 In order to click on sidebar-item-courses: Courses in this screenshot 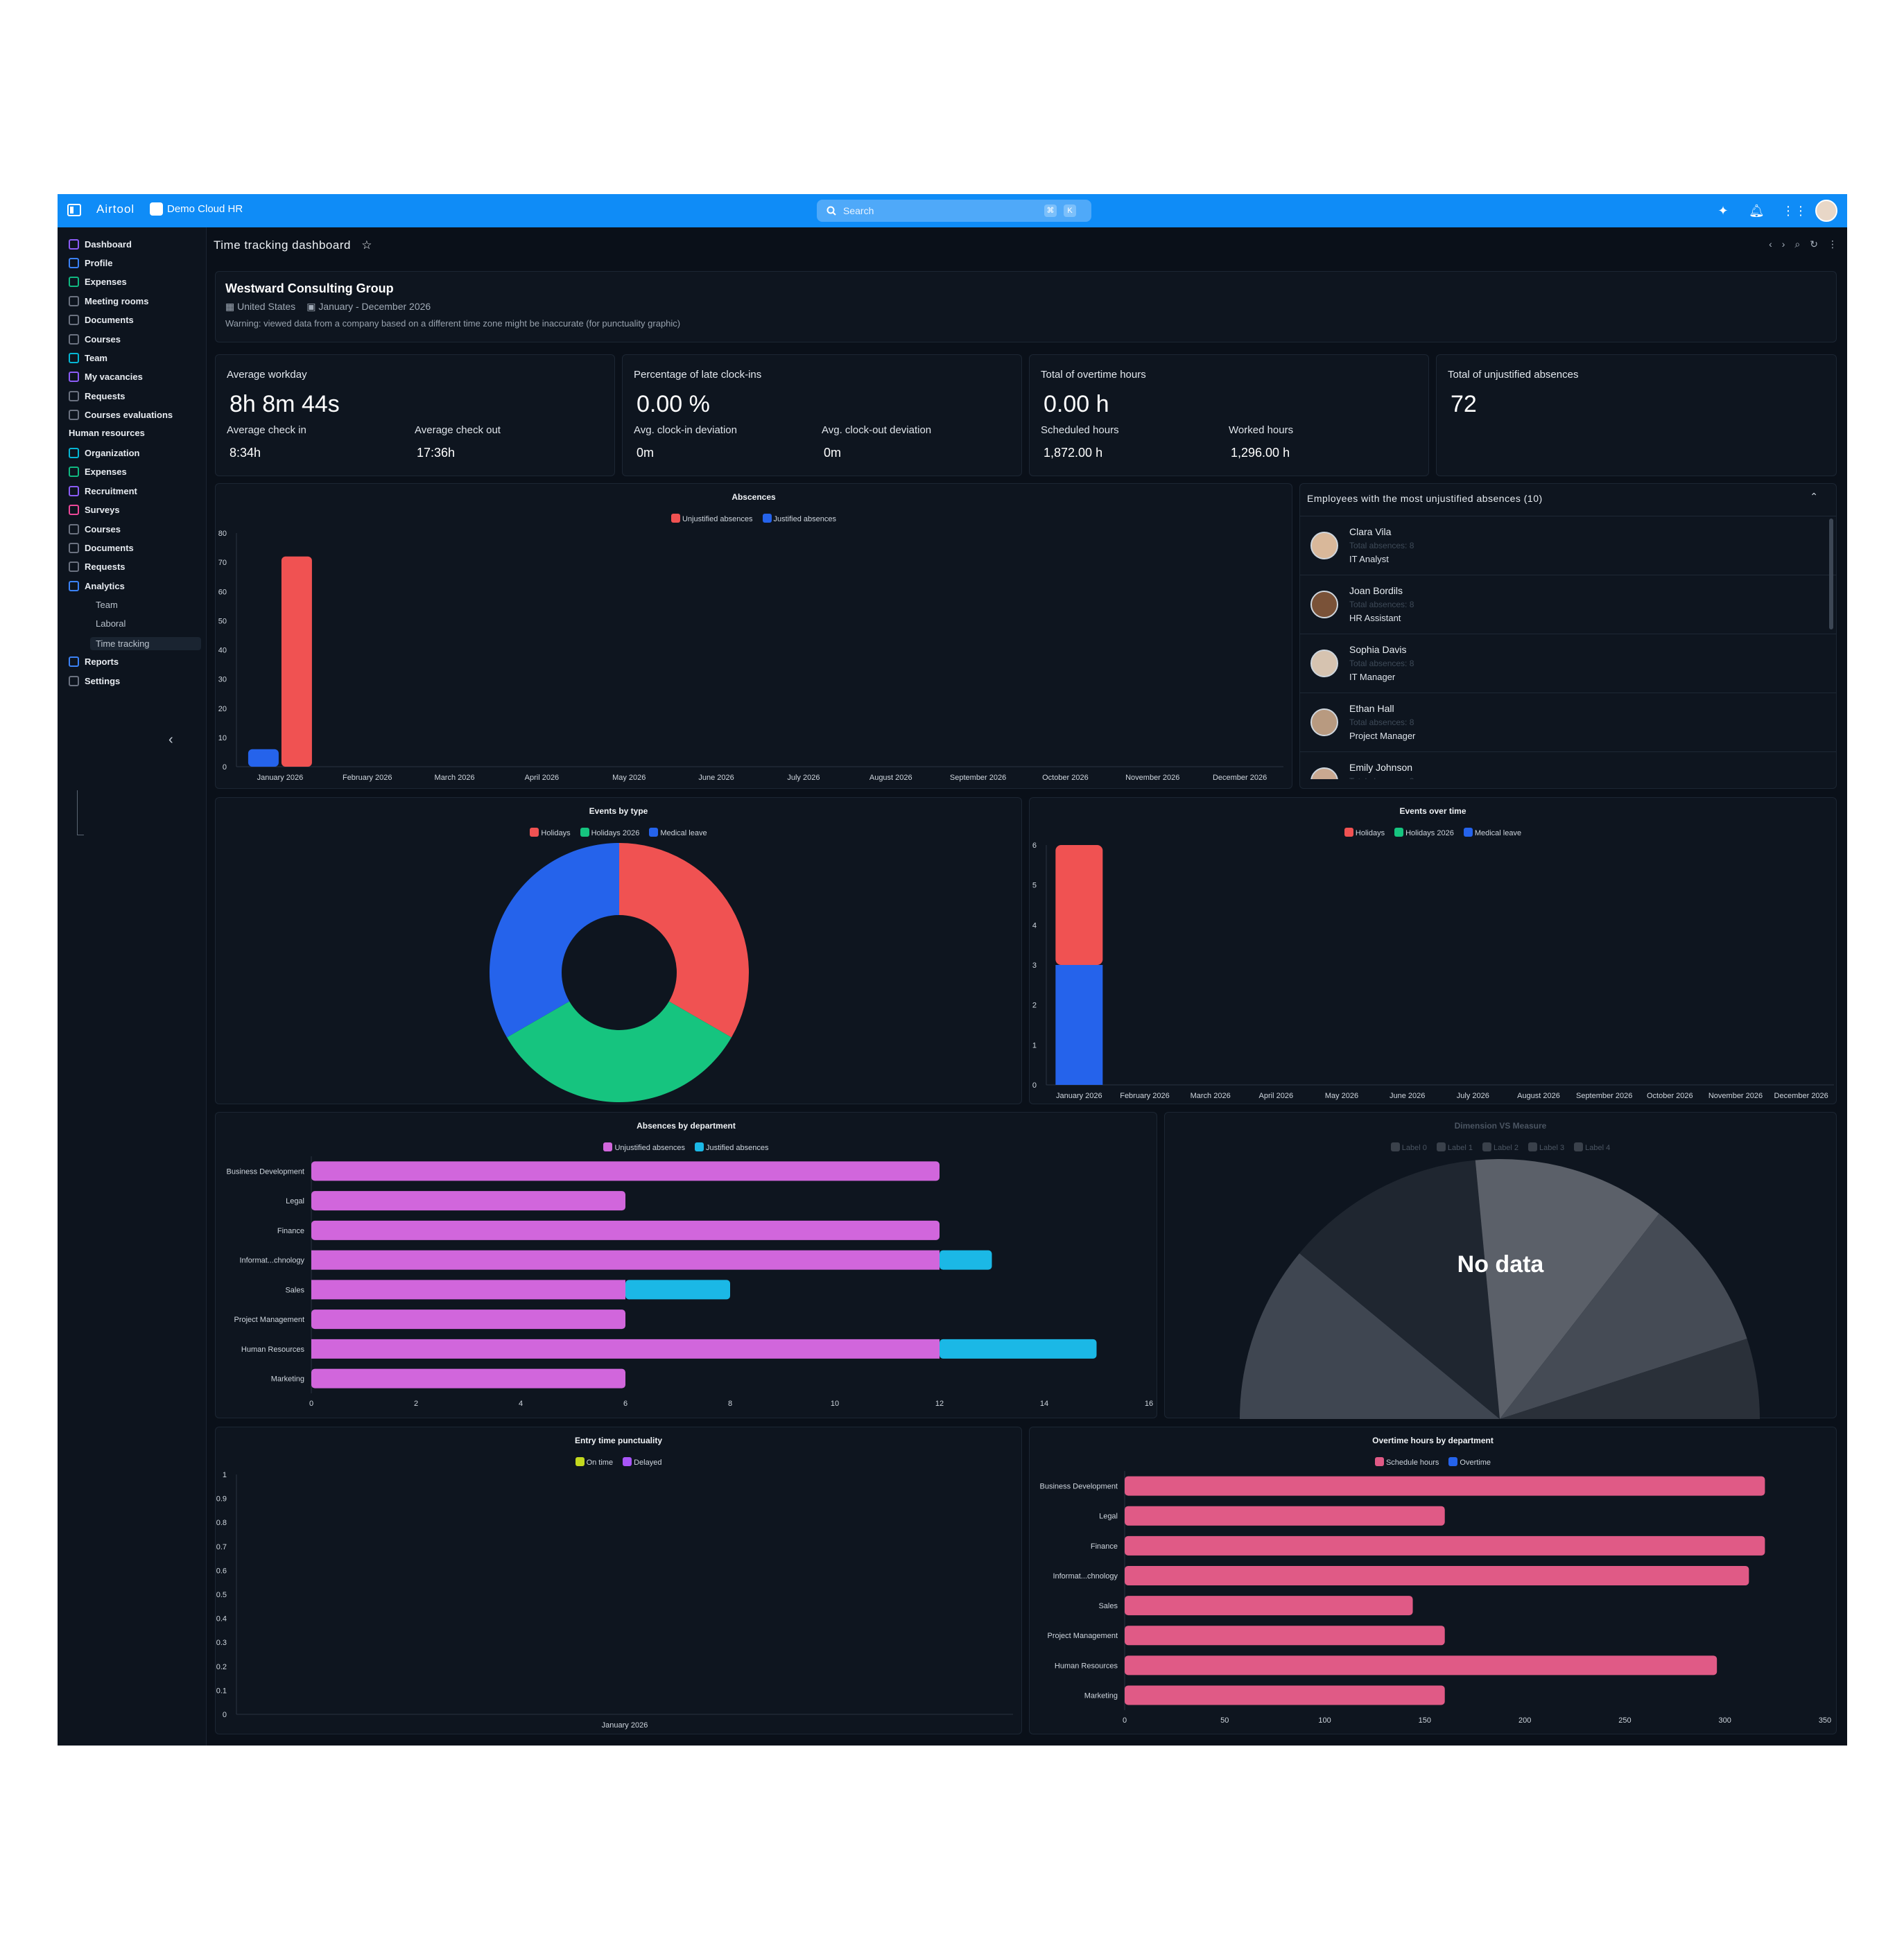, I will do `click(95, 339)`.